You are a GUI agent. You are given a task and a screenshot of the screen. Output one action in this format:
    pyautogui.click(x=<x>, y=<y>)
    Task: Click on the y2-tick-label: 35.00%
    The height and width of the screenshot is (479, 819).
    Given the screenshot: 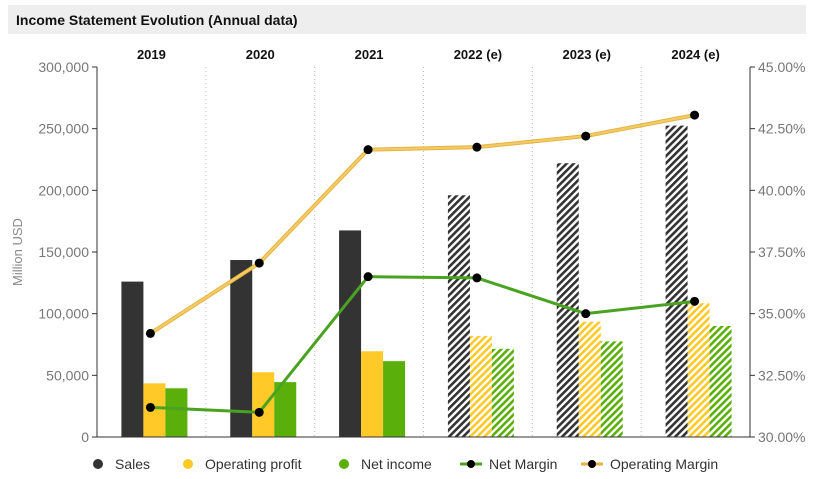 What is the action you would take?
    pyautogui.click(x=781, y=314)
    